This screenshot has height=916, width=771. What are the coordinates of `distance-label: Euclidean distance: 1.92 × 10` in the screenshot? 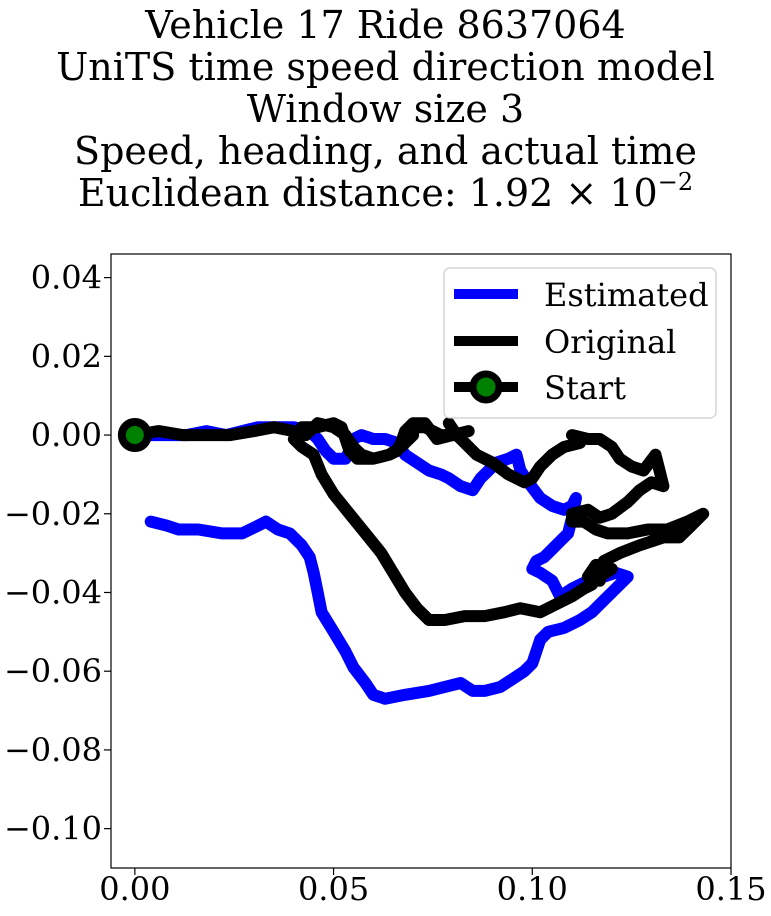 It's located at (367, 193).